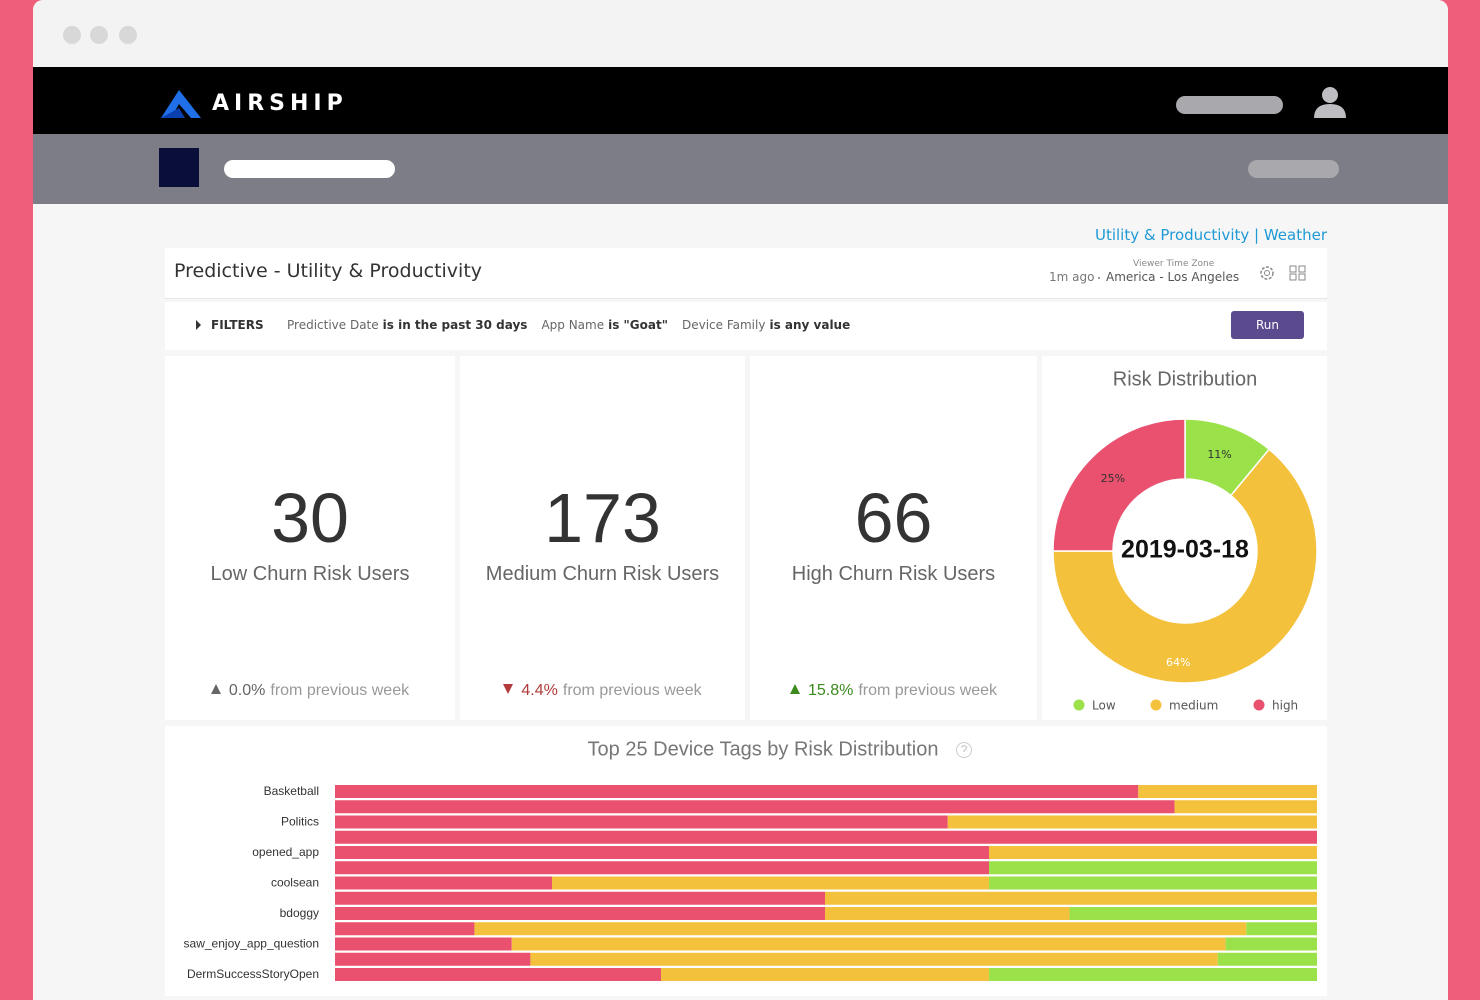  I want to click on filter-caret, so click(199, 325).